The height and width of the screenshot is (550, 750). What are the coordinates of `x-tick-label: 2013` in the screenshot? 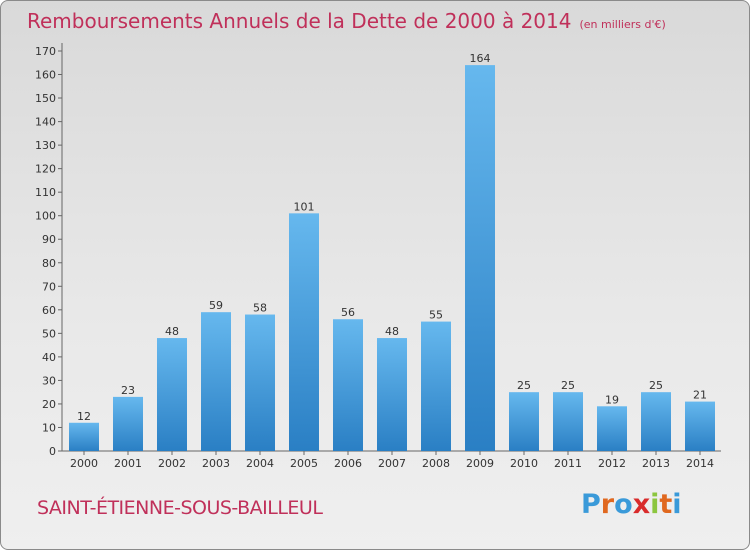 It's located at (656, 463).